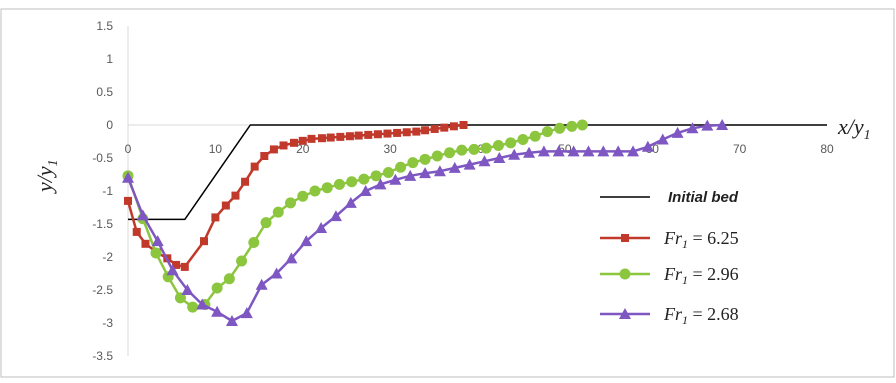 Image resolution: width=896 pixels, height=383 pixels. Describe the element at coordinates (107, 257) in the screenshot. I see `y-tick-label: -2` at that location.